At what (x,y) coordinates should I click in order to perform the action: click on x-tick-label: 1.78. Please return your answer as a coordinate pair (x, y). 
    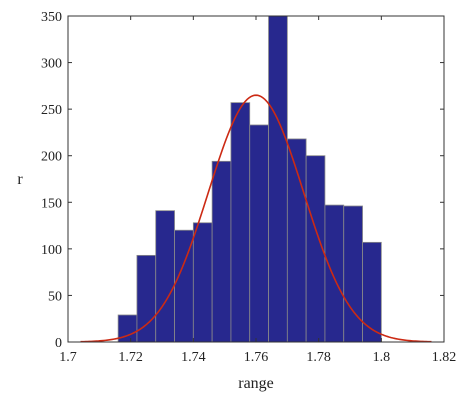
    Looking at the image, I should click on (318, 357).